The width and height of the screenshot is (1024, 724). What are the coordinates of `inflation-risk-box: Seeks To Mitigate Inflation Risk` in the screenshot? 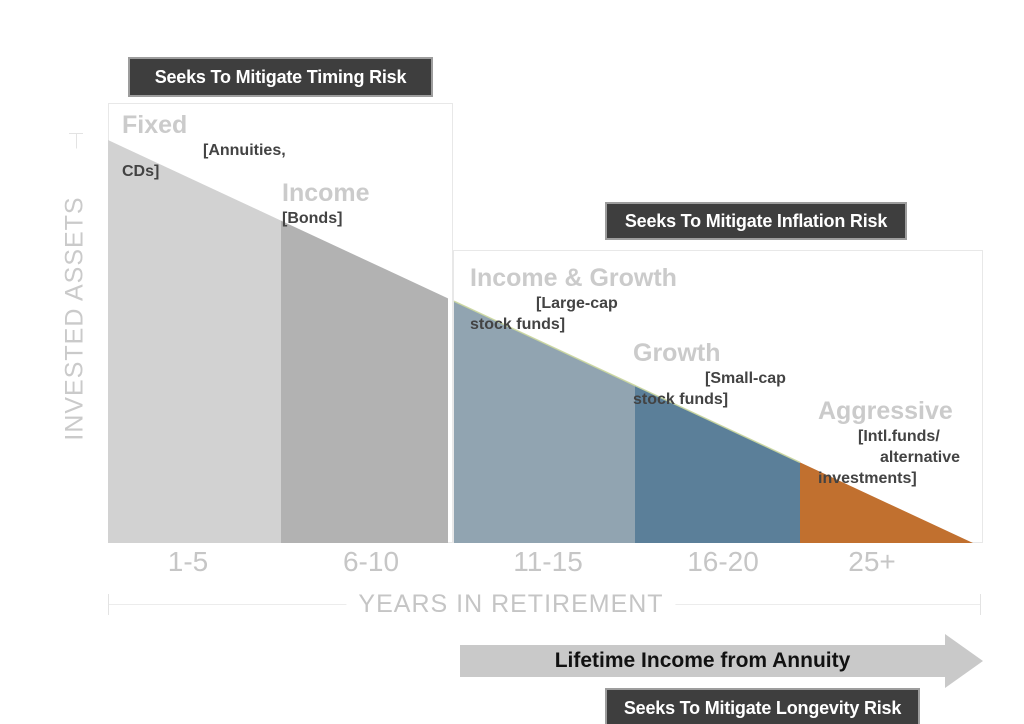 It's located at (756, 221).